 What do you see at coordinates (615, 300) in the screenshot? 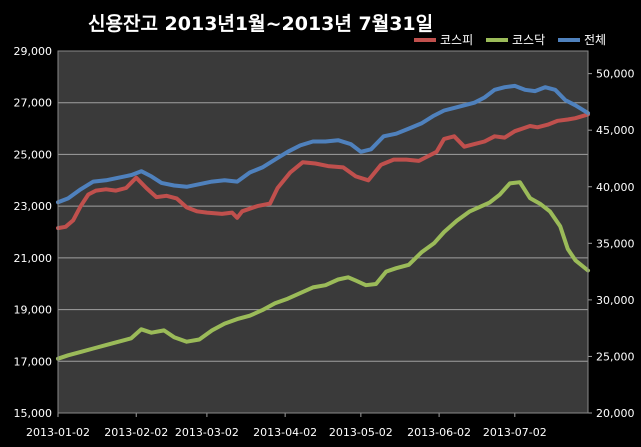
I see `y-right-tick-label: 30,000` at bounding box center [615, 300].